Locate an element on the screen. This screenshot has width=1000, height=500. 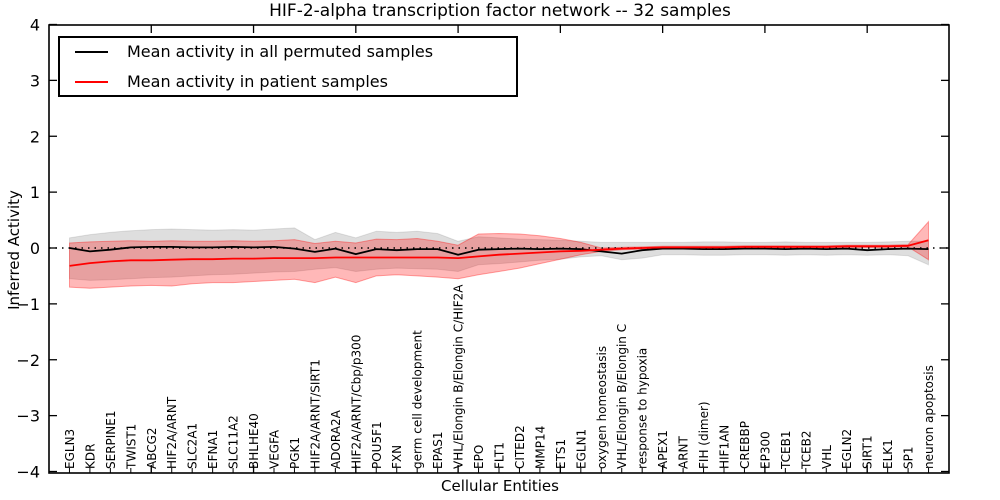
x-tick-label: EGLN3 is located at coordinates (70, 449).